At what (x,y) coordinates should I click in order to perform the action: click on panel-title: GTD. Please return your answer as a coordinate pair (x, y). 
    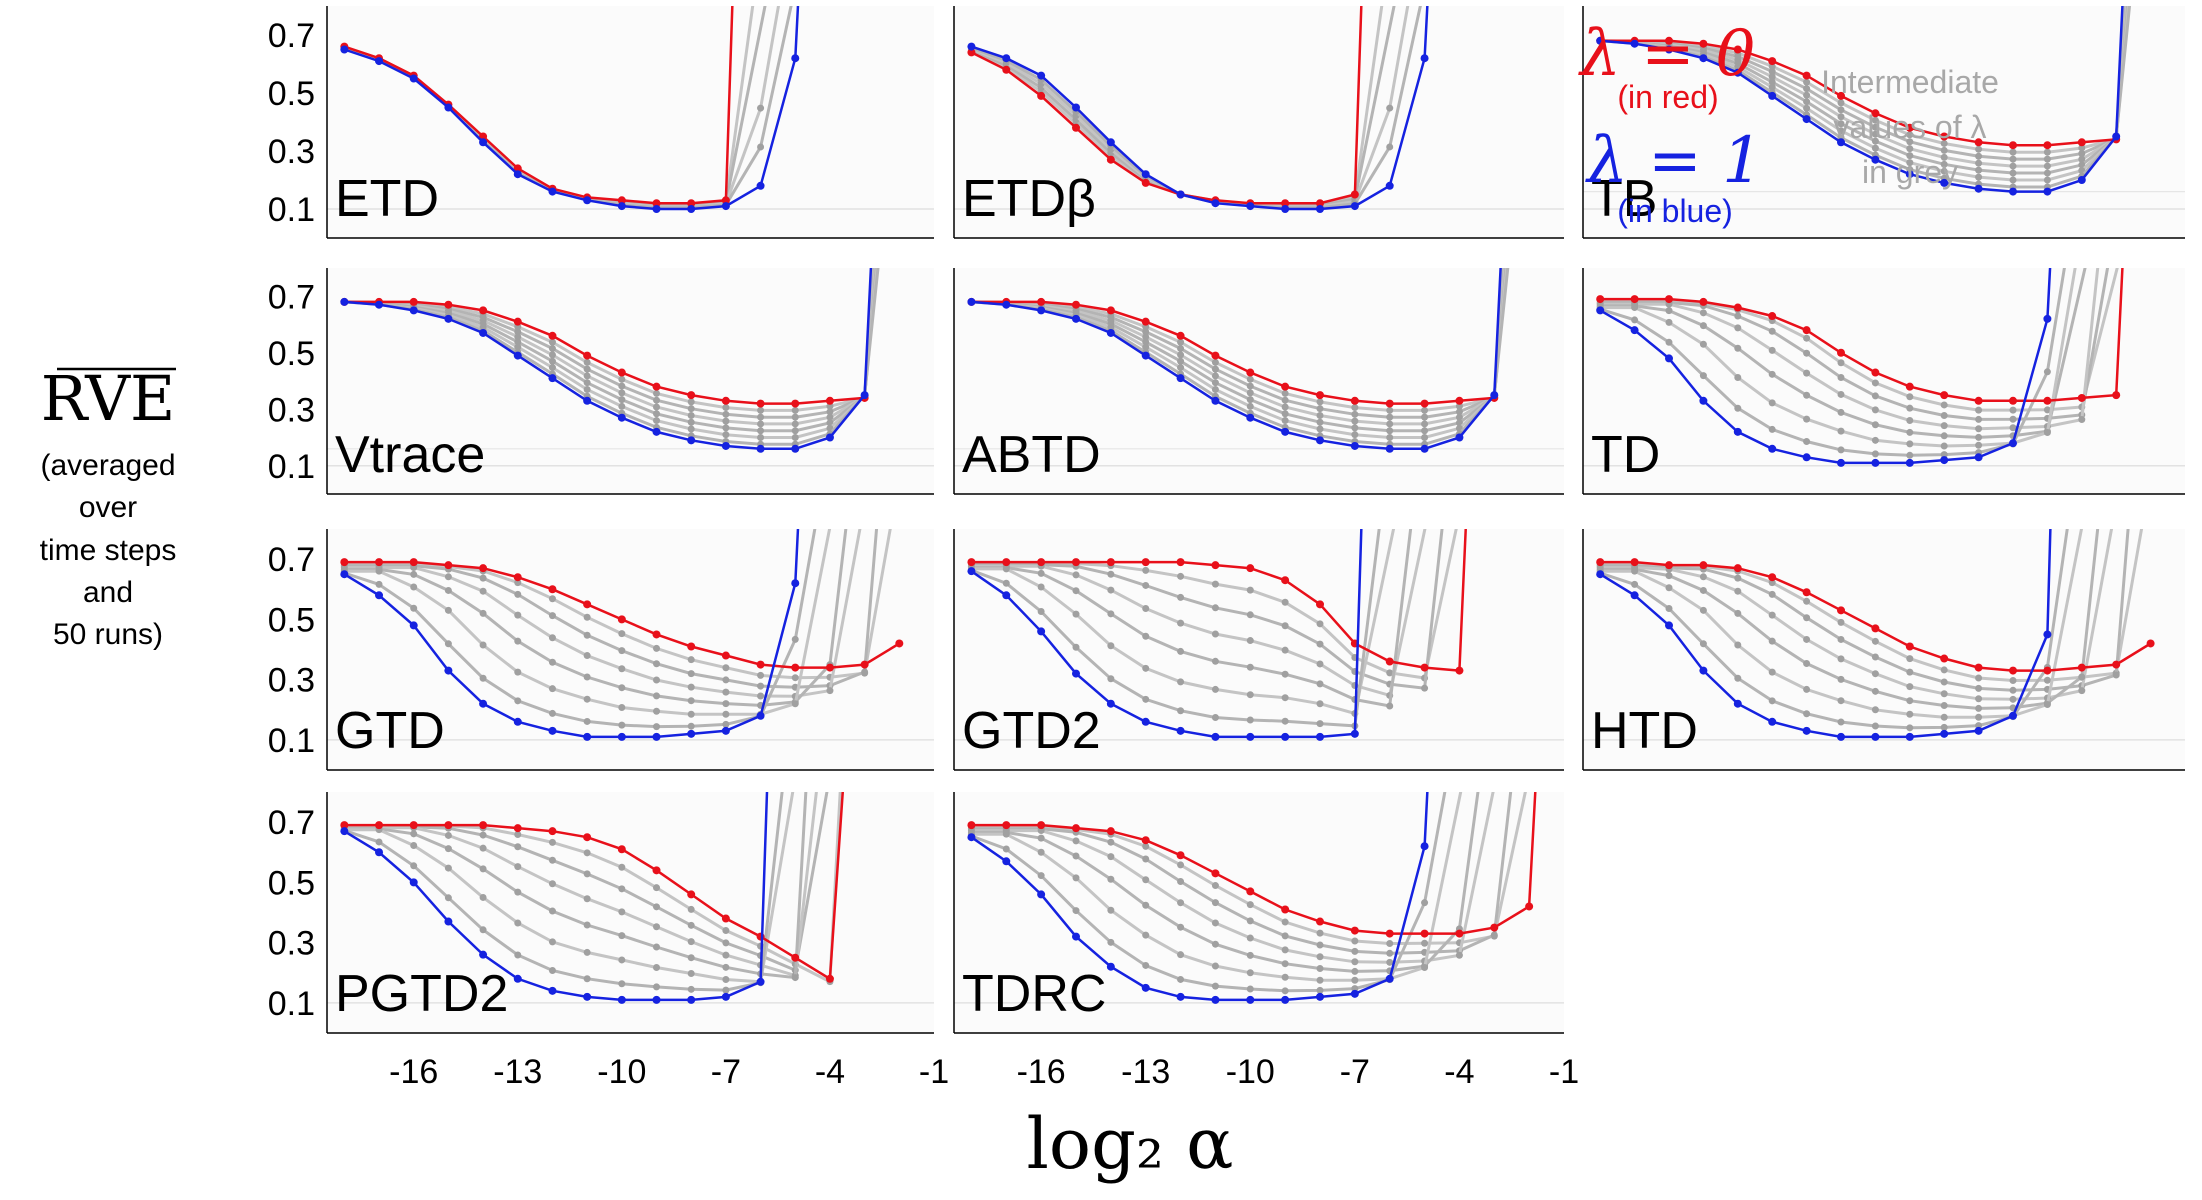
    Looking at the image, I should click on (390, 731).